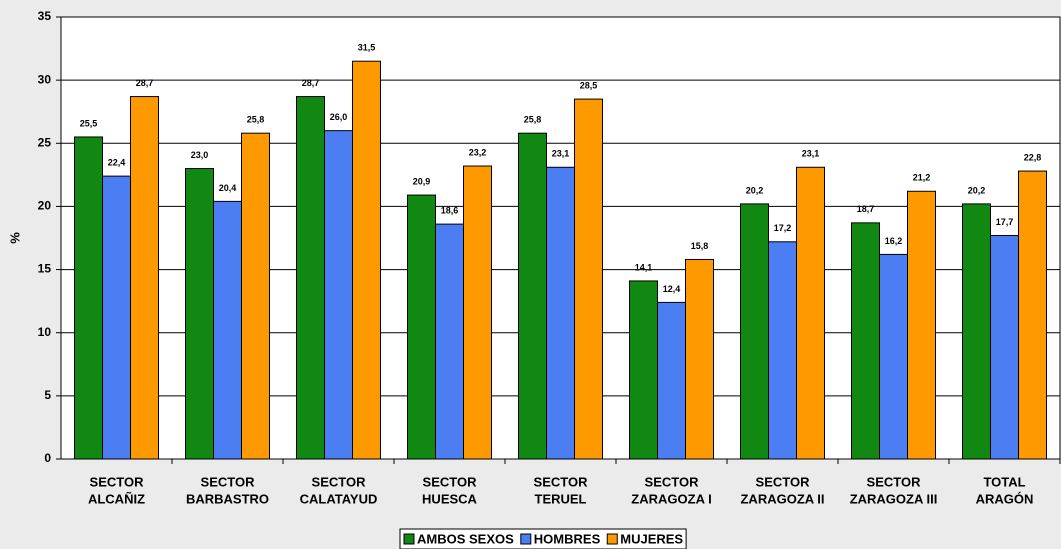  I want to click on data-label: 23,2, so click(478, 152).